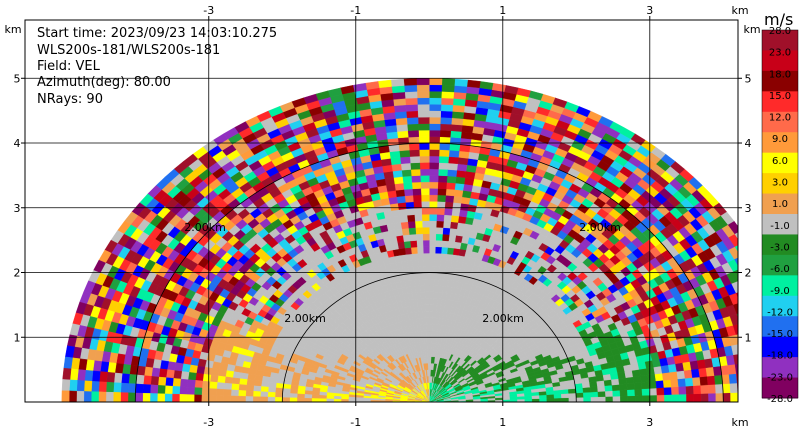  I want to click on colorbar-tick-label: -6.0, so click(780, 269).